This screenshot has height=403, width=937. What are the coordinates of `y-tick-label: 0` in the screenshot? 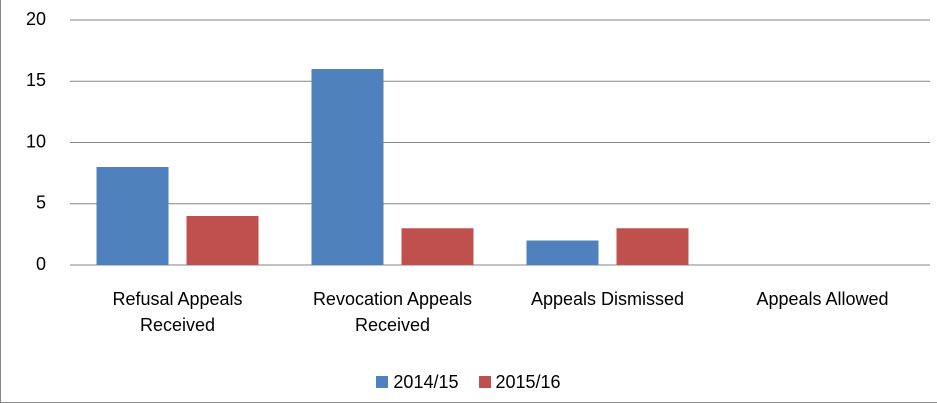 It's located at (41, 264).